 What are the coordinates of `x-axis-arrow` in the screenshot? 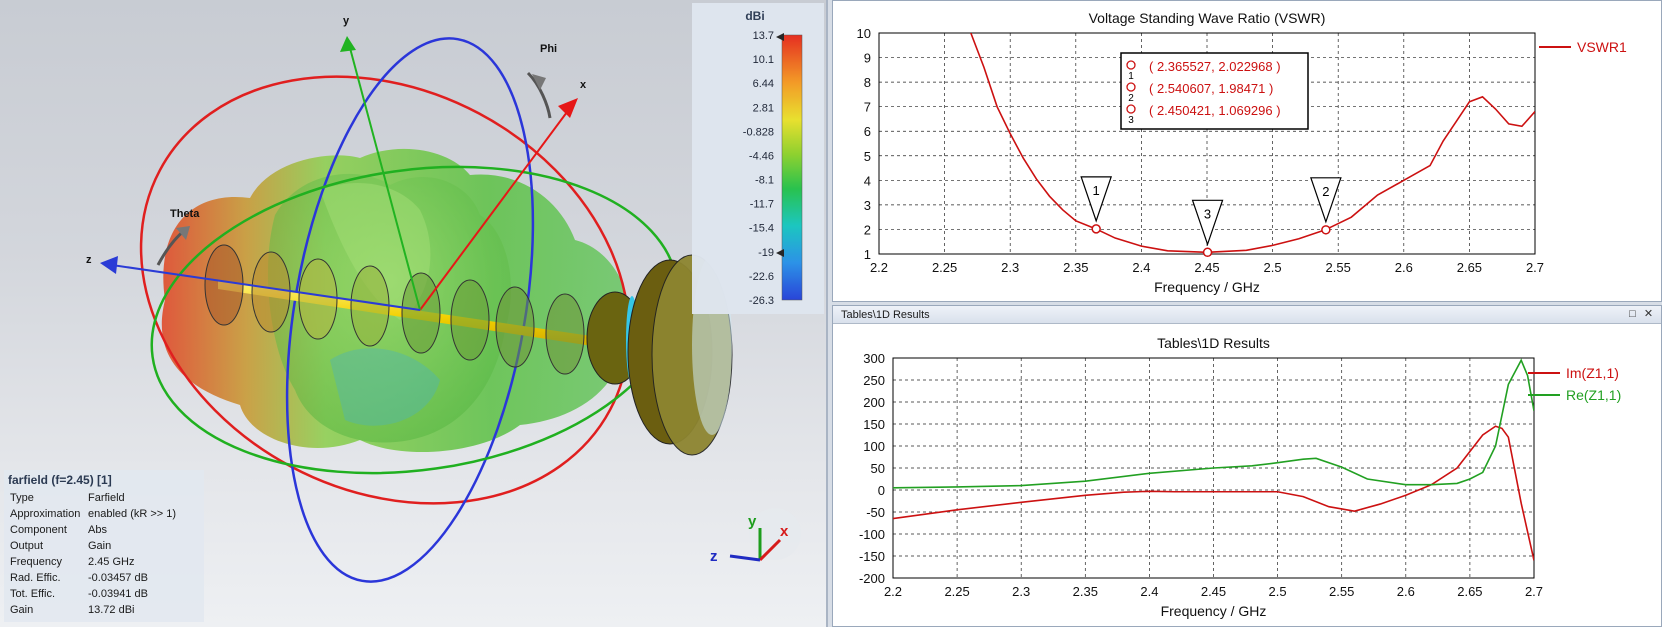 It's located at (495, 209).